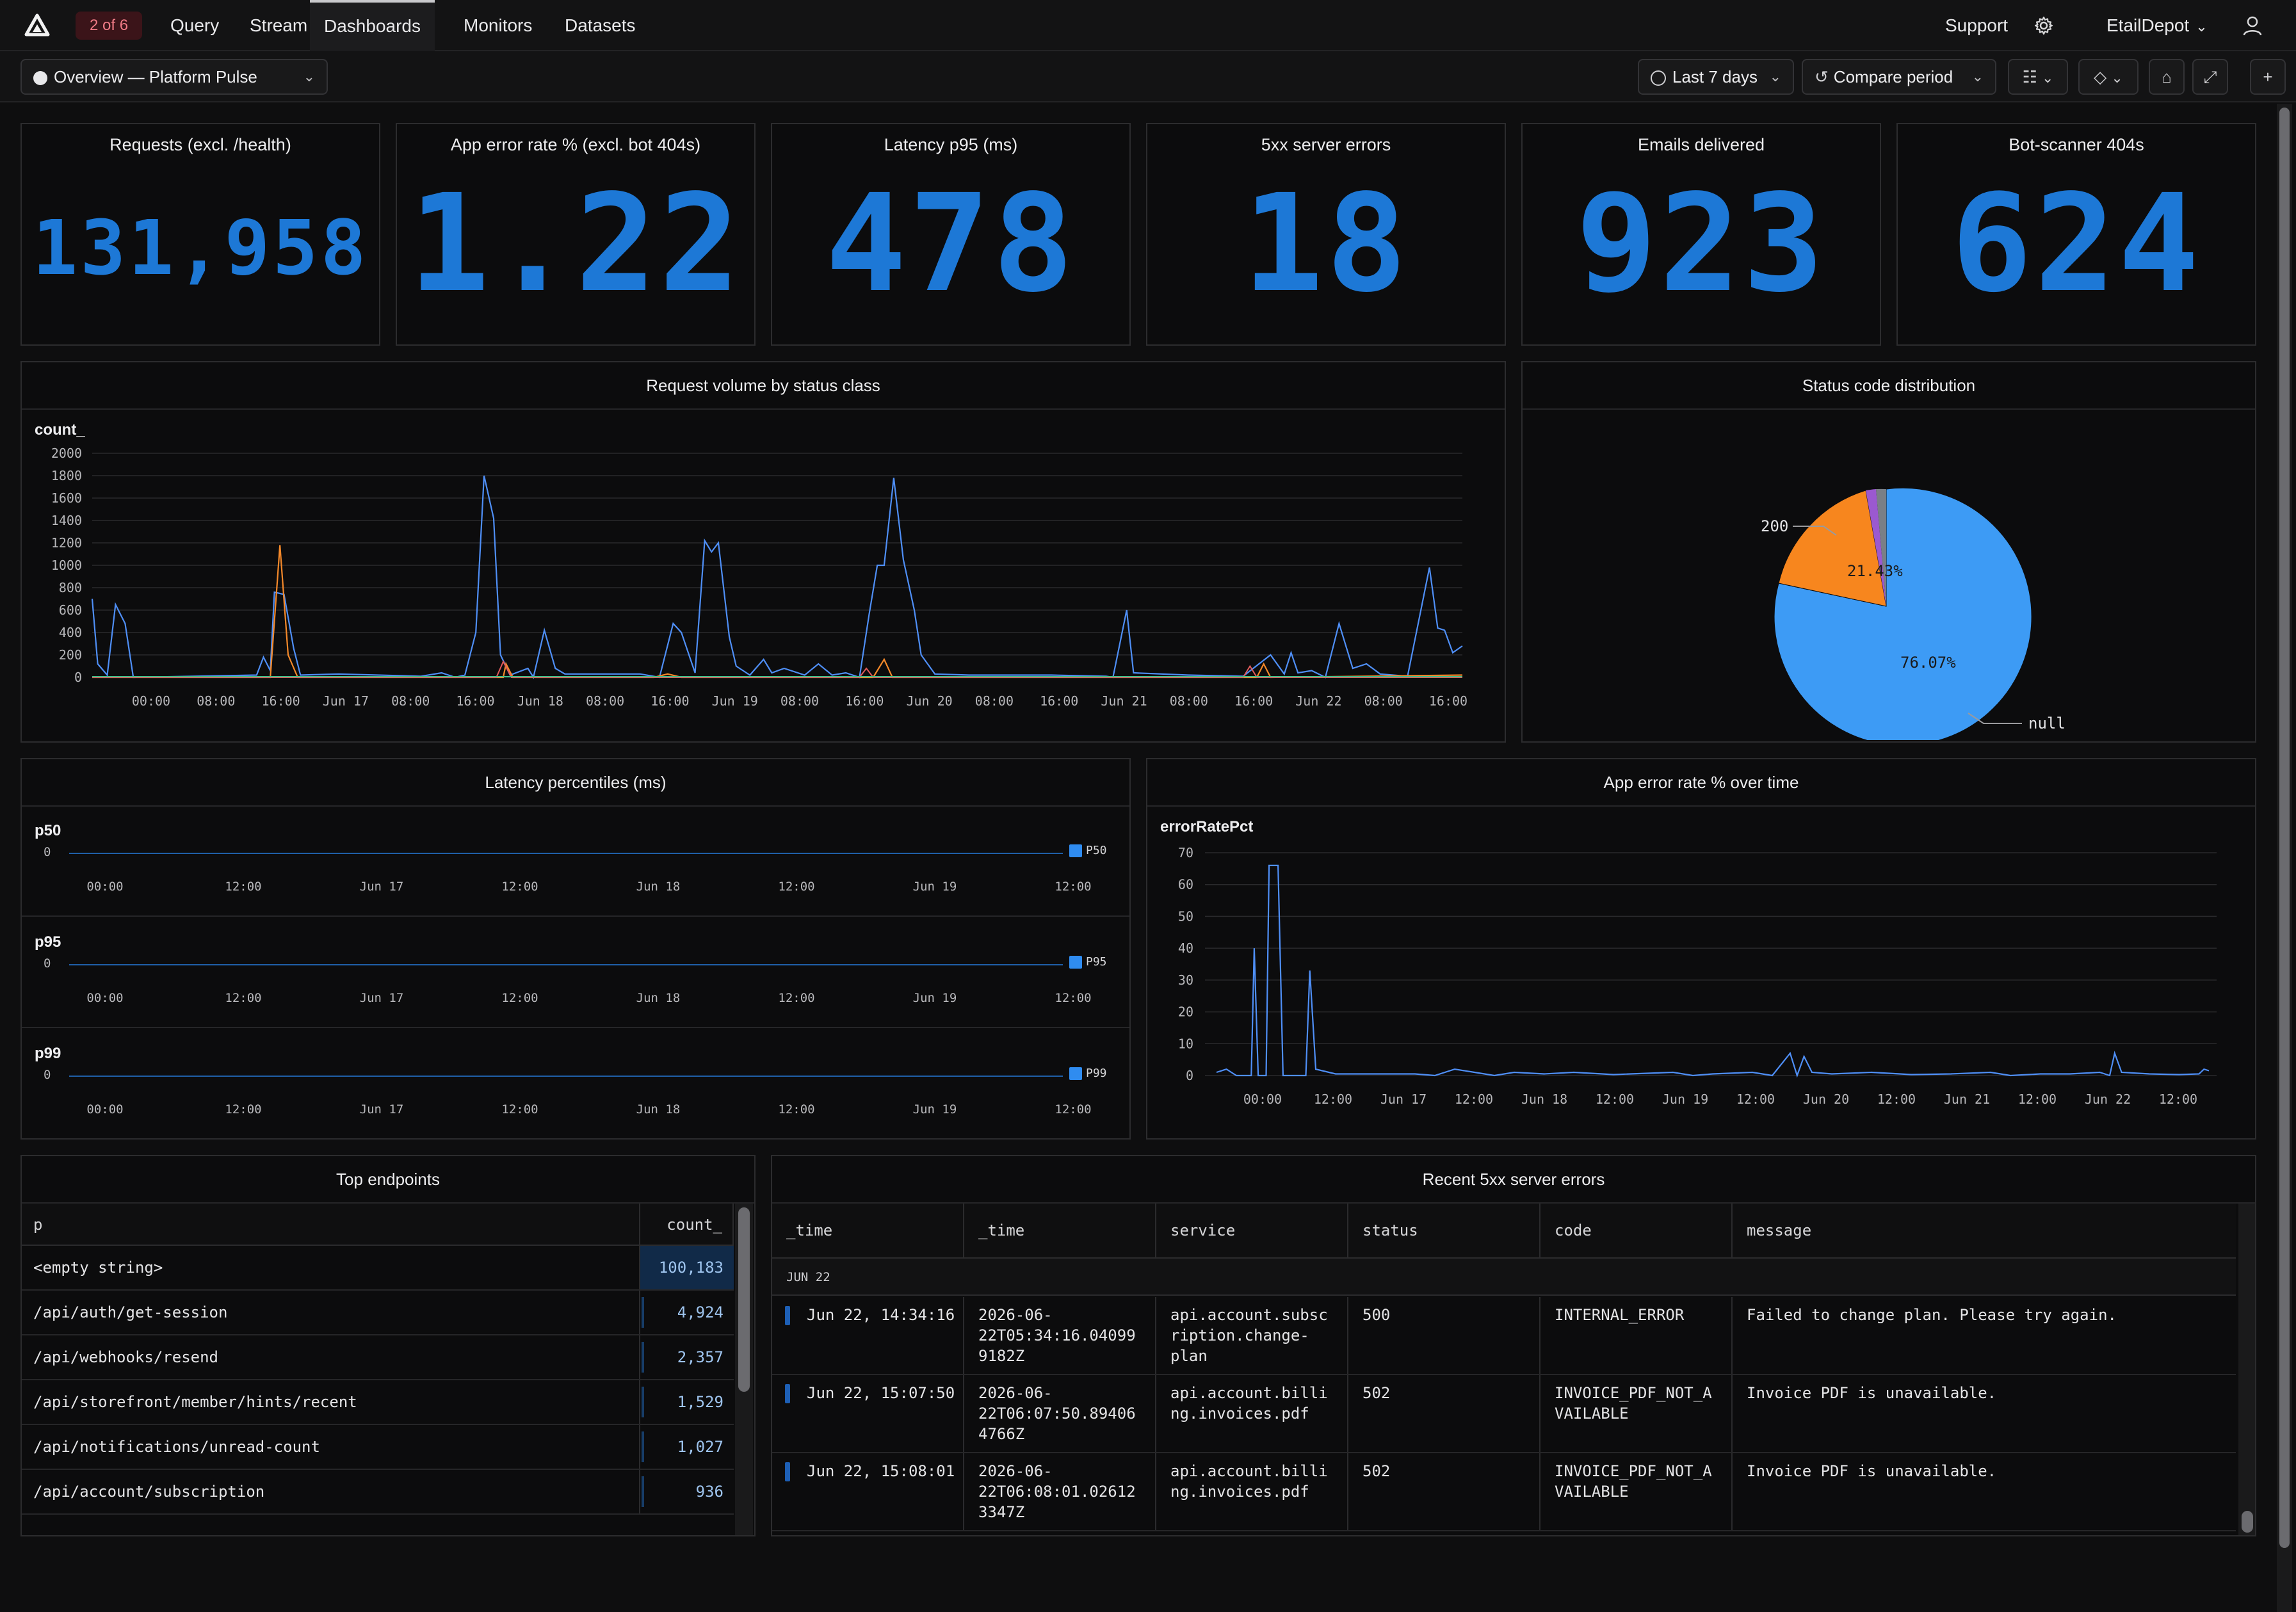 The image size is (2296, 1612). I want to click on nav-datasets: Datasets, so click(600, 25).